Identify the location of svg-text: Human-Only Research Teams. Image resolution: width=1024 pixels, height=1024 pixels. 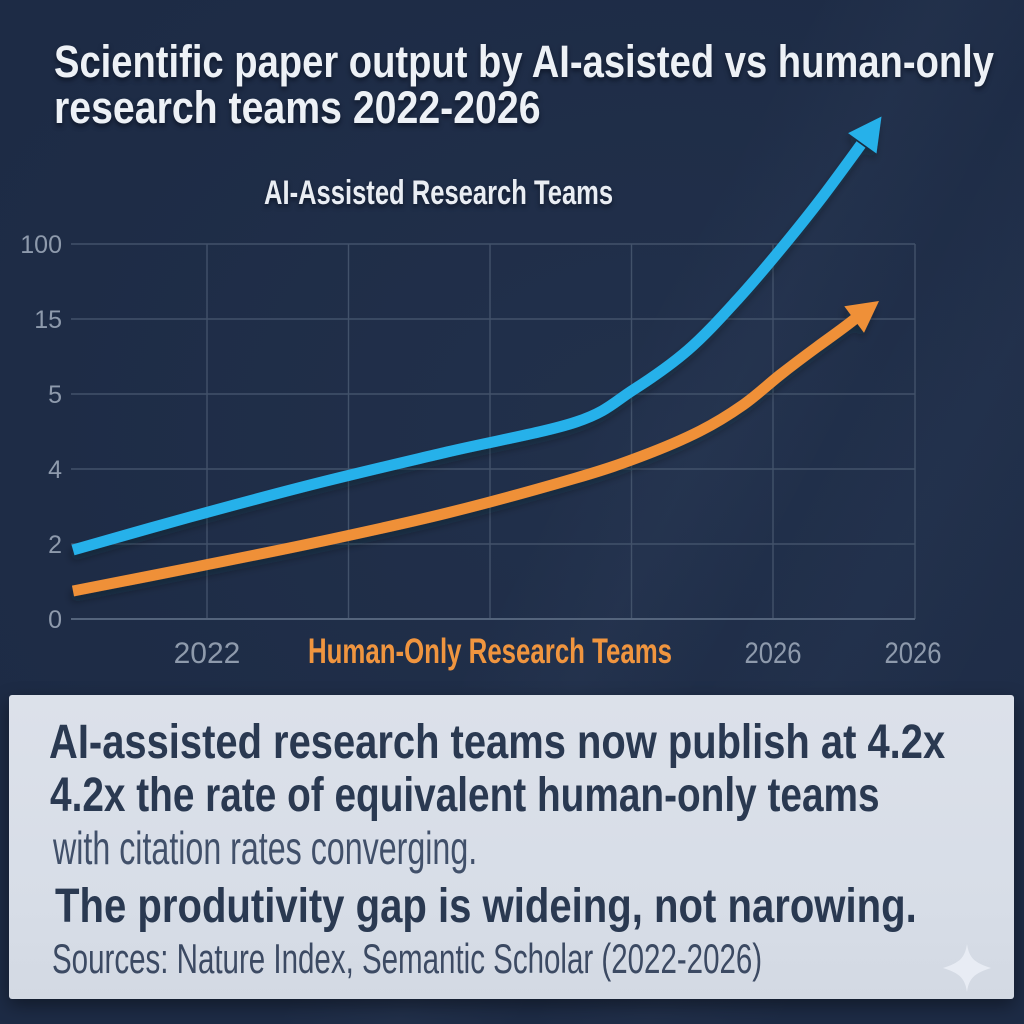
(490, 651).